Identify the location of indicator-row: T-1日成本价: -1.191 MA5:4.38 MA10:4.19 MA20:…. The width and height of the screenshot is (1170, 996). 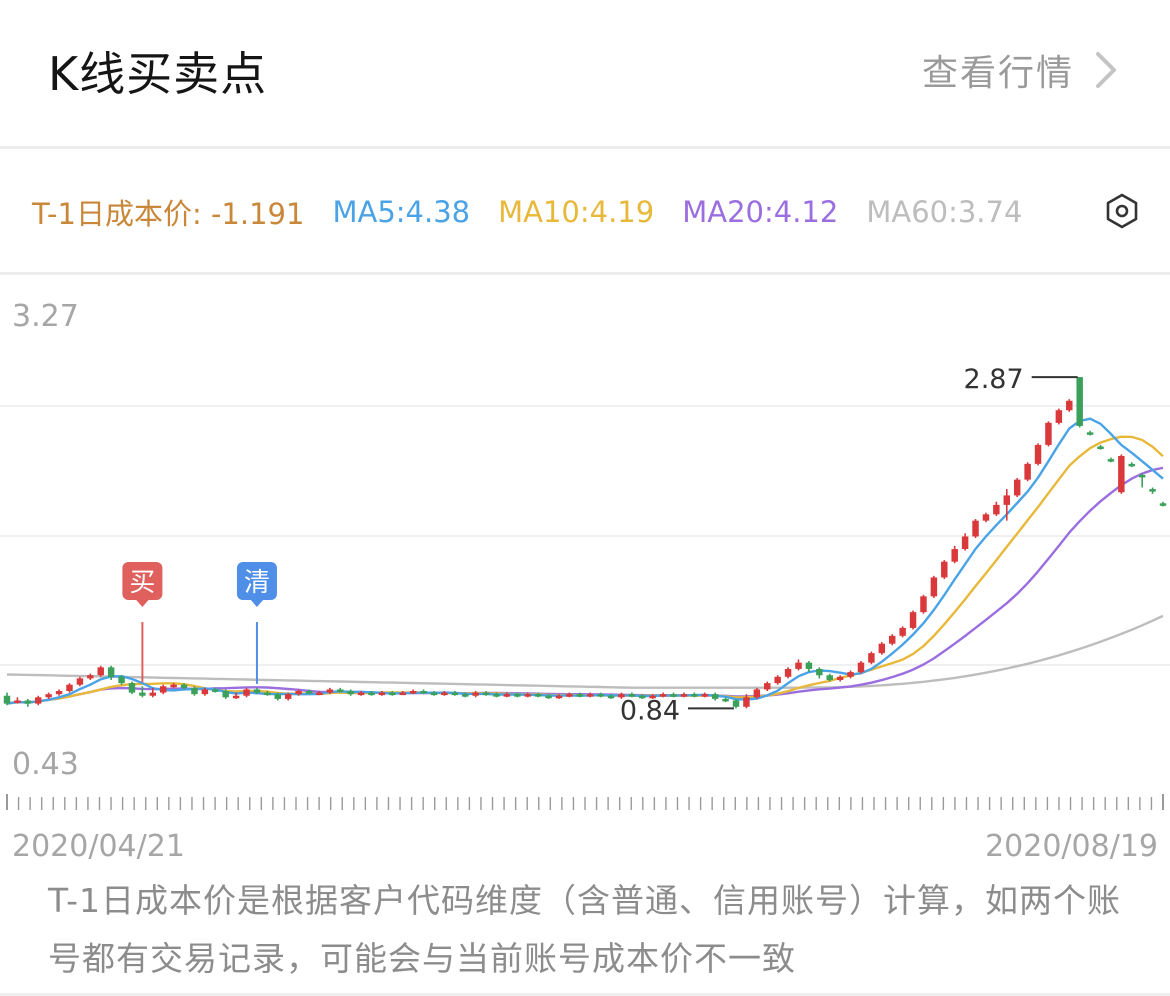
(541, 212).